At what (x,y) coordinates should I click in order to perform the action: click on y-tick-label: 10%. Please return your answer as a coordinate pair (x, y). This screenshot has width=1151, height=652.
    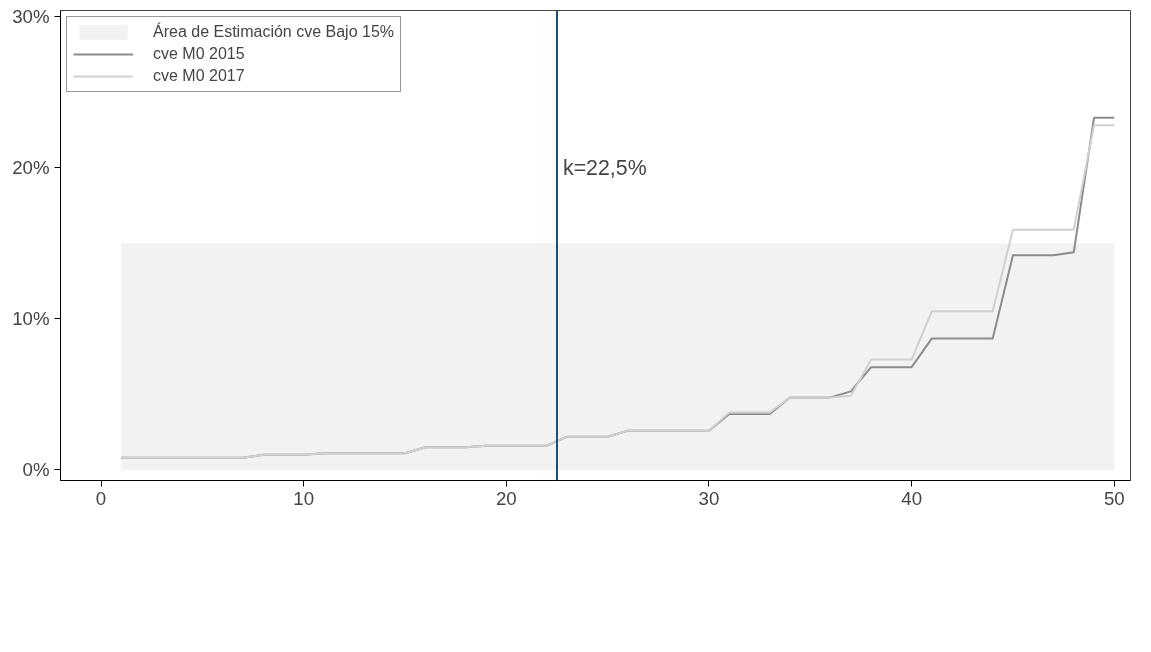
    Looking at the image, I should click on (31, 319).